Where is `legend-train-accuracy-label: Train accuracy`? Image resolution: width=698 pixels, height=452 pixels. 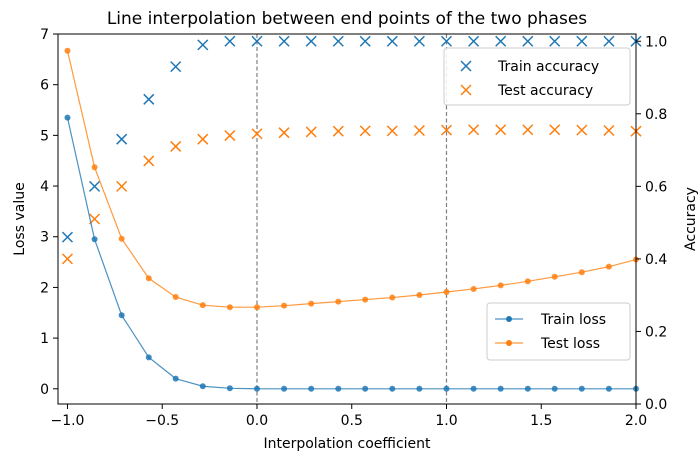 legend-train-accuracy-label: Train accuracy is located at coordinates (548, 67).